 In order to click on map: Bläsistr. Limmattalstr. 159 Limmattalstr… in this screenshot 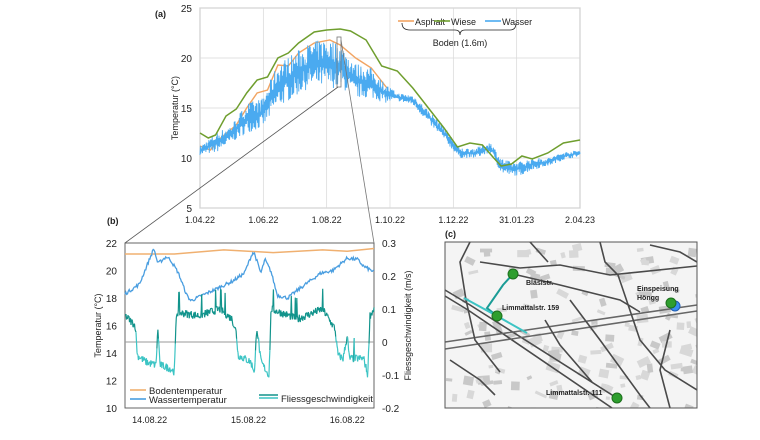, I will do `click(571, 325)`.